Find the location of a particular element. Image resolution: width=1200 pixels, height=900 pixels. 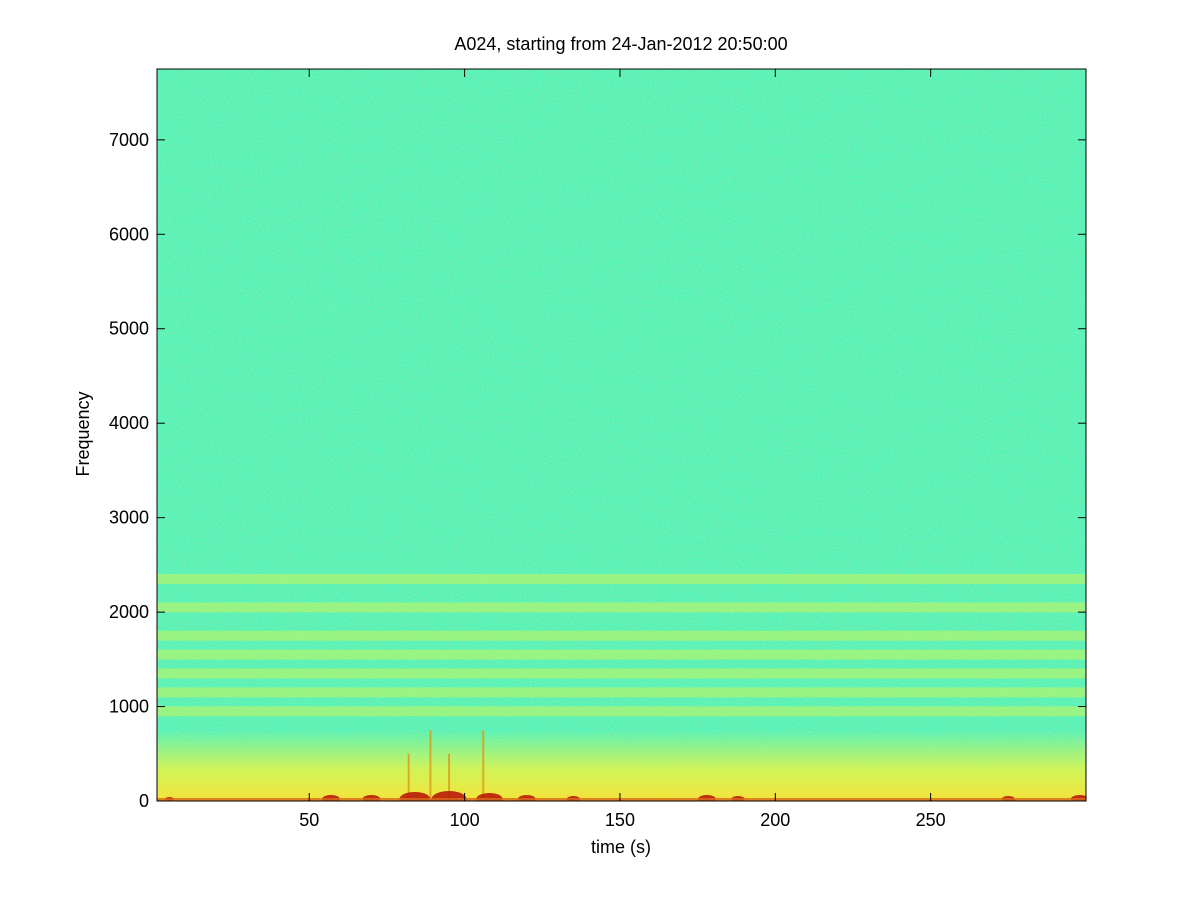

y-tick-label: 1000 is located at coordinates (129, 707).